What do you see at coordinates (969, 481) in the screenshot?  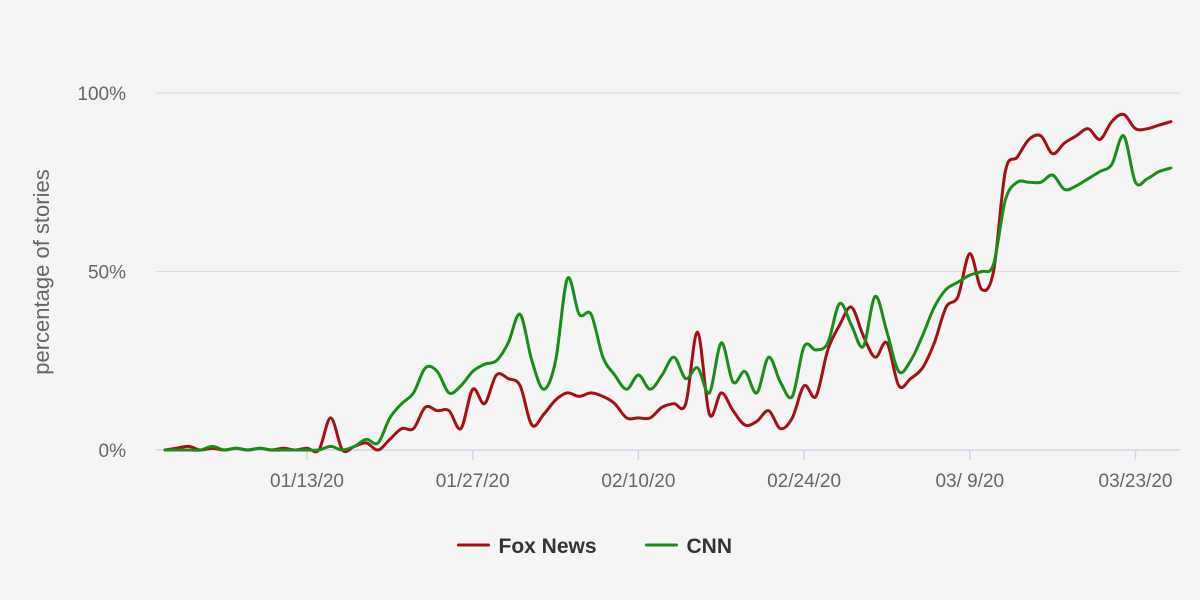 I see `x-tick-label: 03/ 9/20` at bounding box center [969, 481].